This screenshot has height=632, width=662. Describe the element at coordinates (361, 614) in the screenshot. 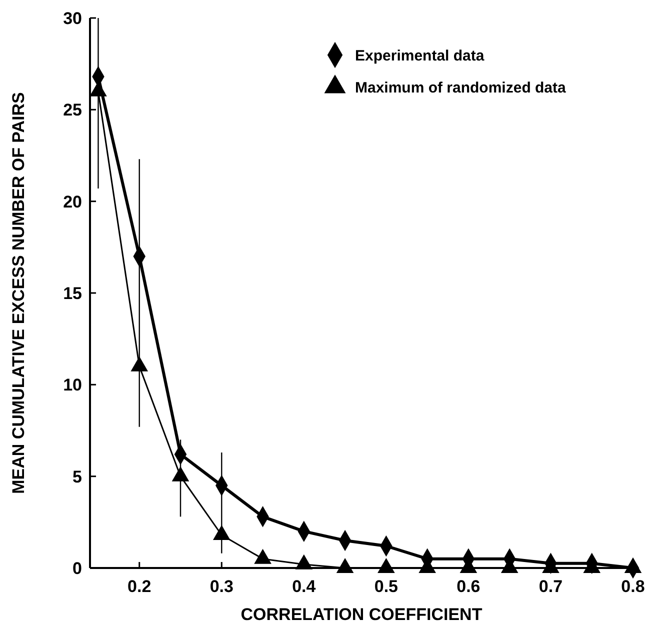

I see `x-axis-title: CORRELATION COEFFICIENT` at that location.